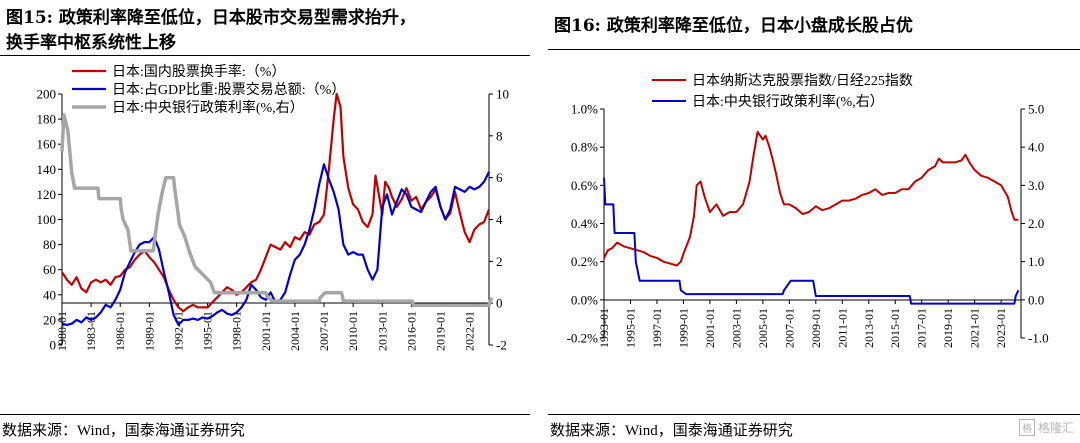 The height and width of the screenshot is (443, 1080). What do you see at coordinates (62, 331) in the screenshot?
I see `chart15-x-tick-label: 1980-01` at bounding box center [62, 331].